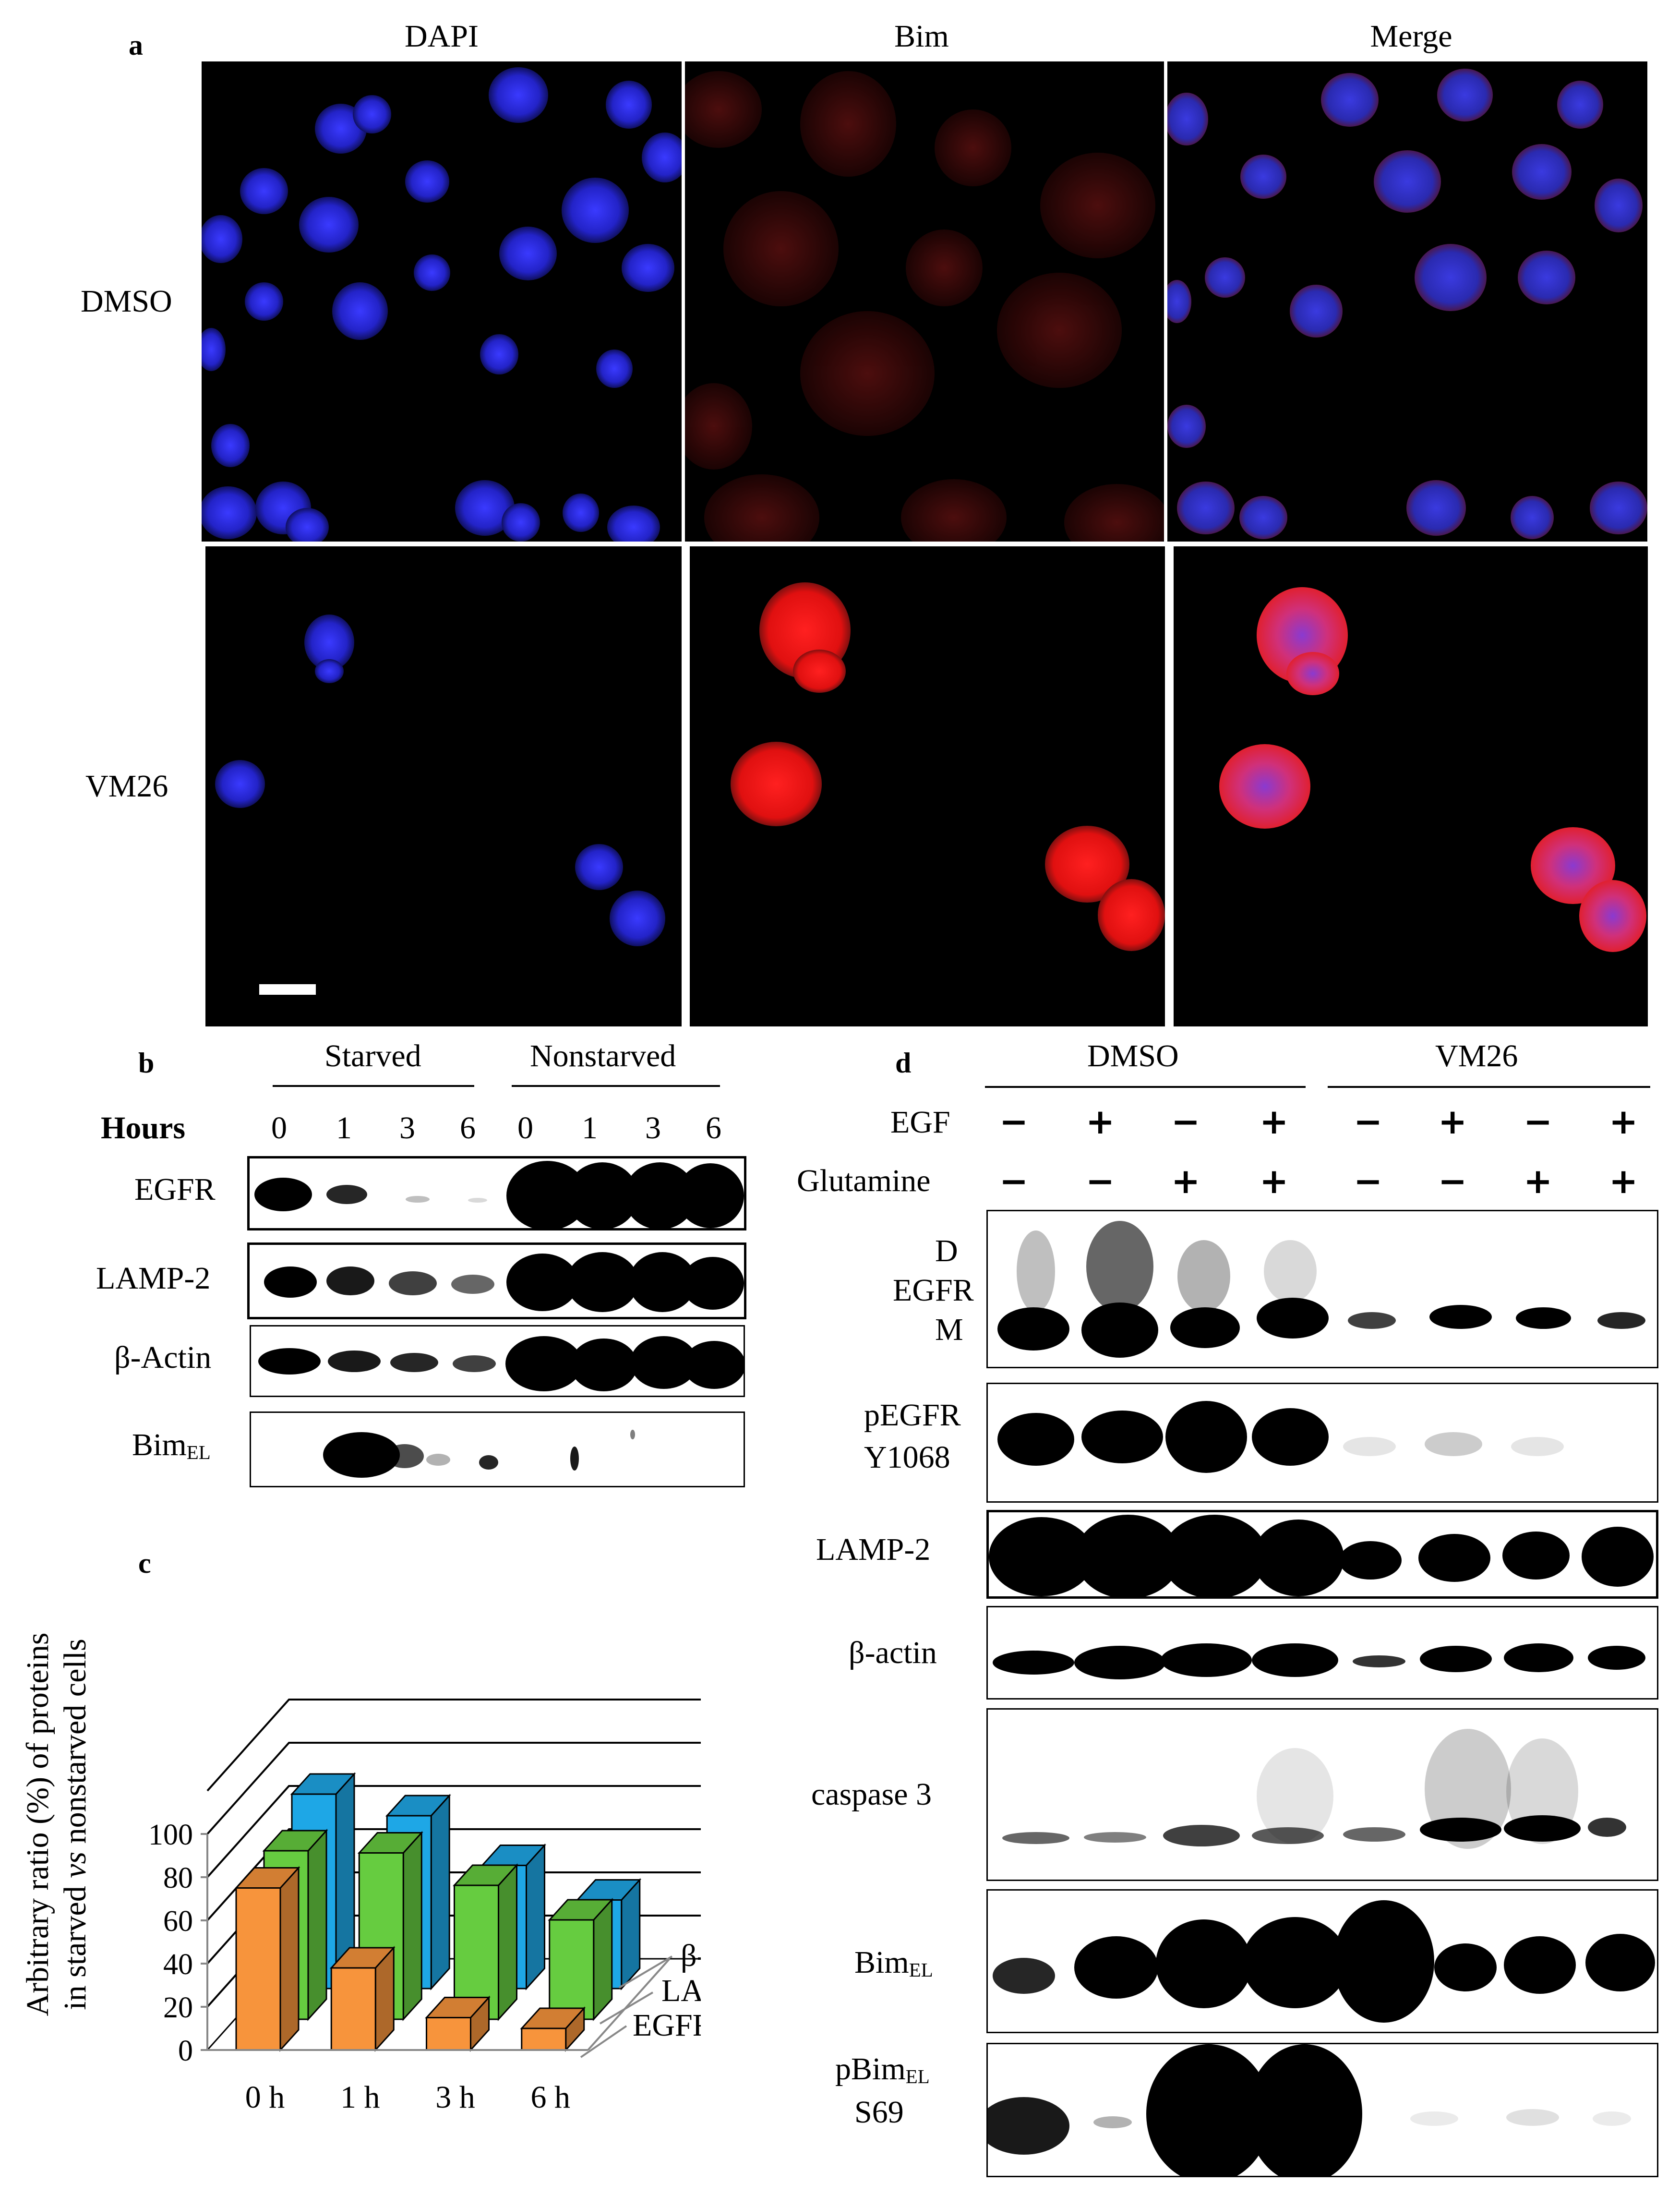  Describe the element at coordinates (443, 786) in the screenshot. I see `micrograph-vm26-dapi` at that location.